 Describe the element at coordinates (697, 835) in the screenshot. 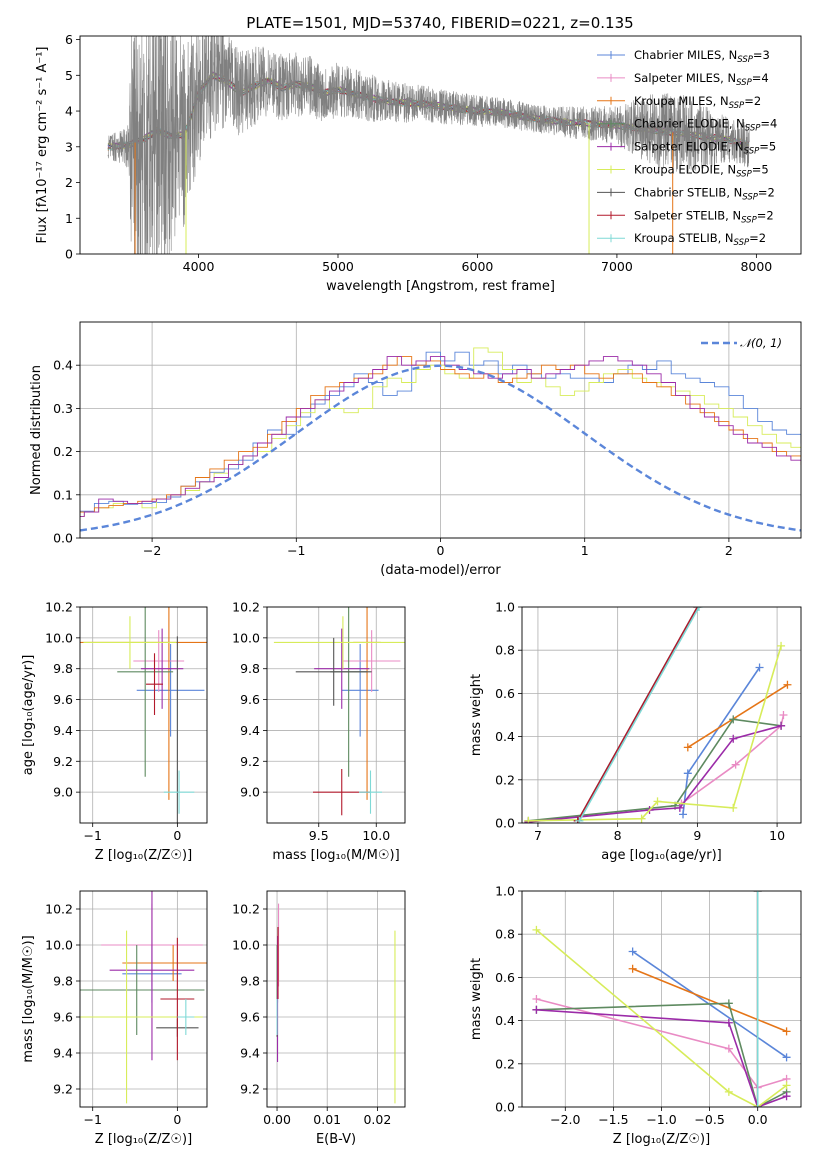

I see `x-tick-label: 9` at that location.